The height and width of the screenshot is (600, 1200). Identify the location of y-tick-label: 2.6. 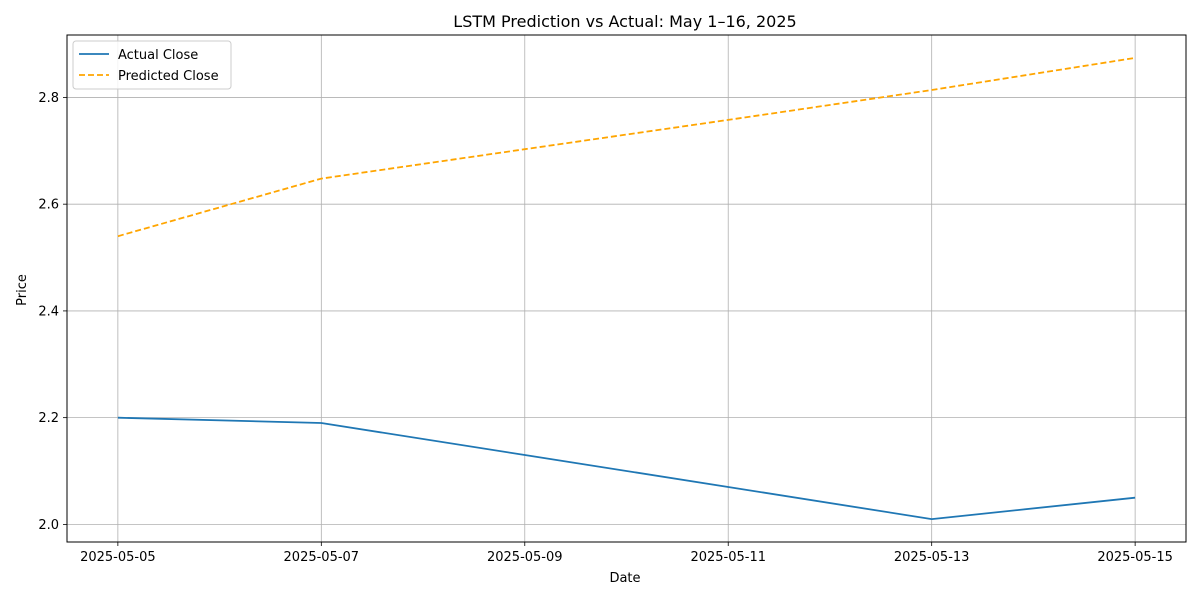
(48, 205).